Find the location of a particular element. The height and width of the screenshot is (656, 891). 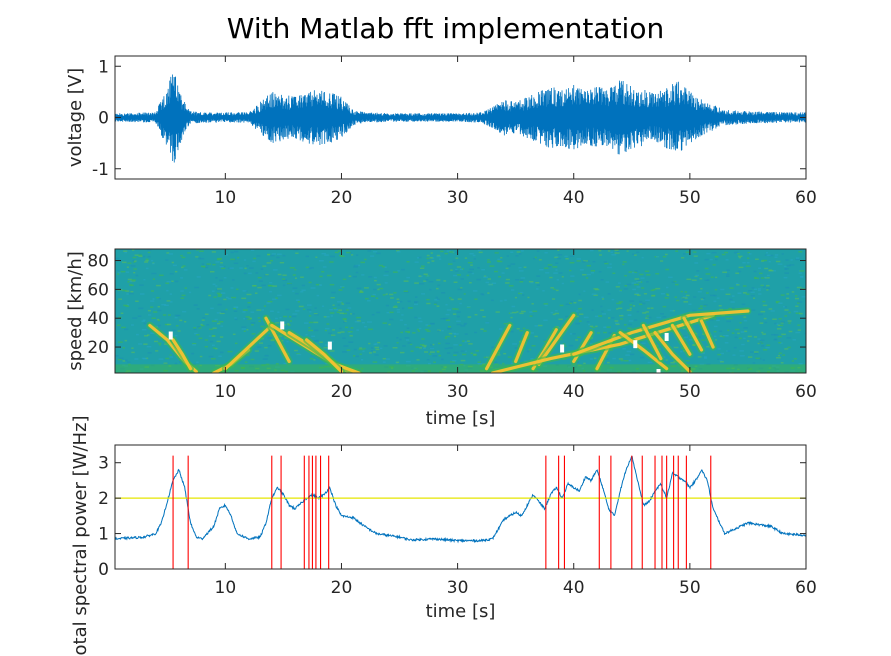

x-tick-label: 50 is located at coordinates (690, 588).